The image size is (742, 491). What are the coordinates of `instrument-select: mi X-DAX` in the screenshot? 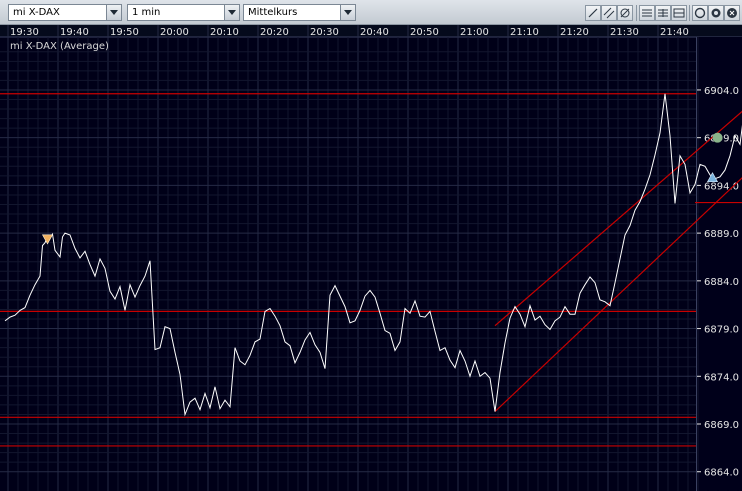 It's located at (65, 12).